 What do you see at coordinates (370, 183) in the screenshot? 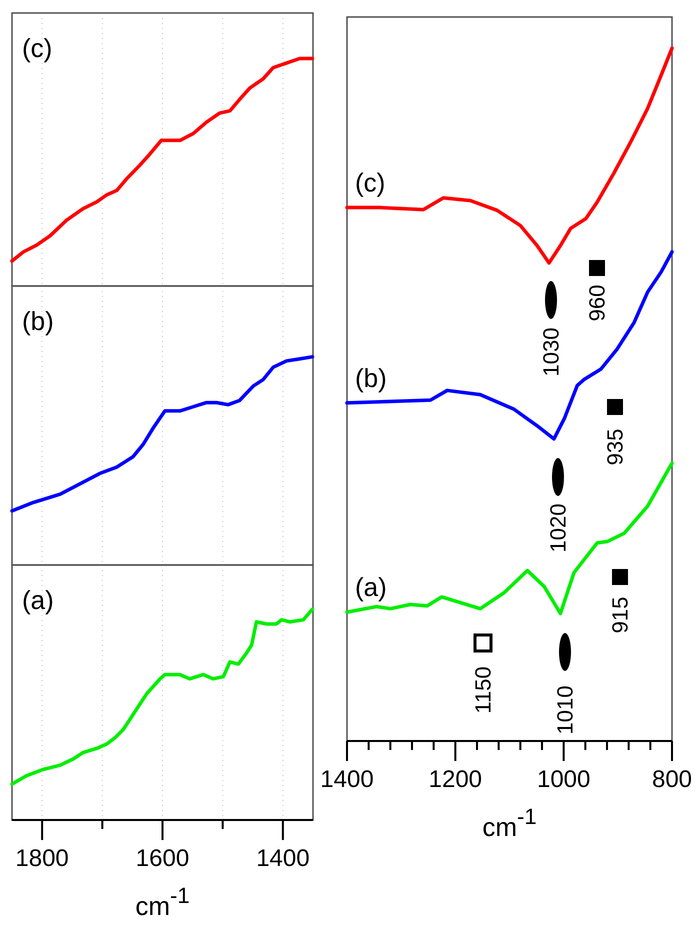
I see `series-label: (c)` at bounding box center [370, 183].